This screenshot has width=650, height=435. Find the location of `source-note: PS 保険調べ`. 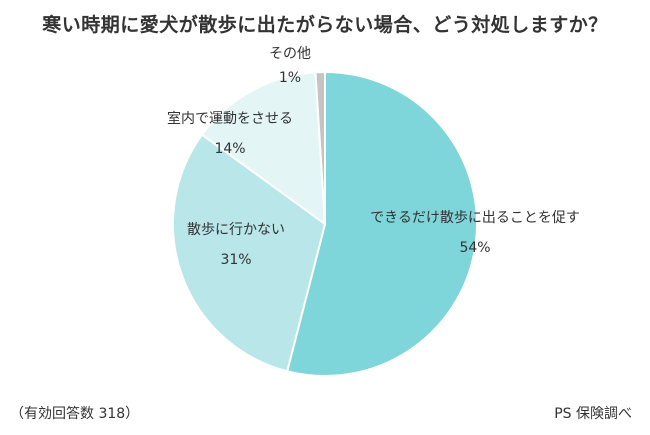

source-note: PS 保険調べ is located at coordinates (593, 414).